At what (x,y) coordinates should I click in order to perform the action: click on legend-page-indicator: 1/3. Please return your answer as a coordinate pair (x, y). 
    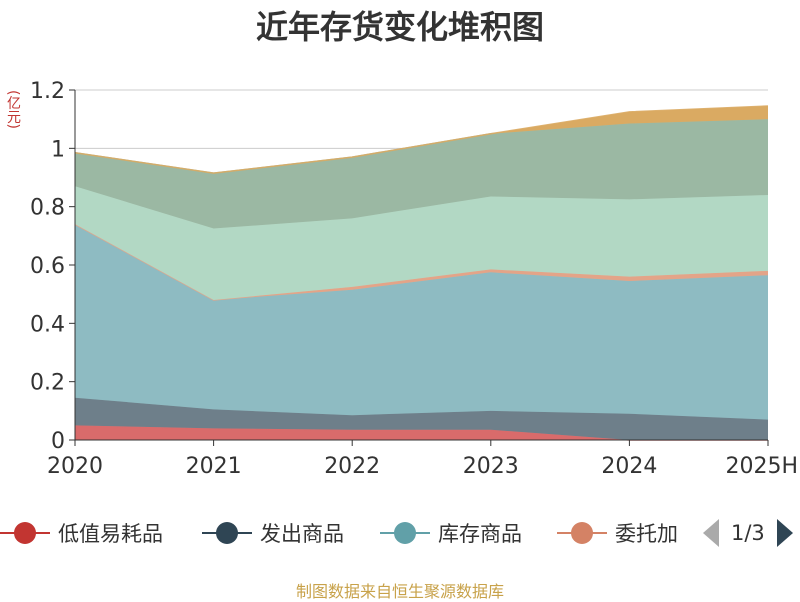
    Looking at the image, I should click on (748, 533).